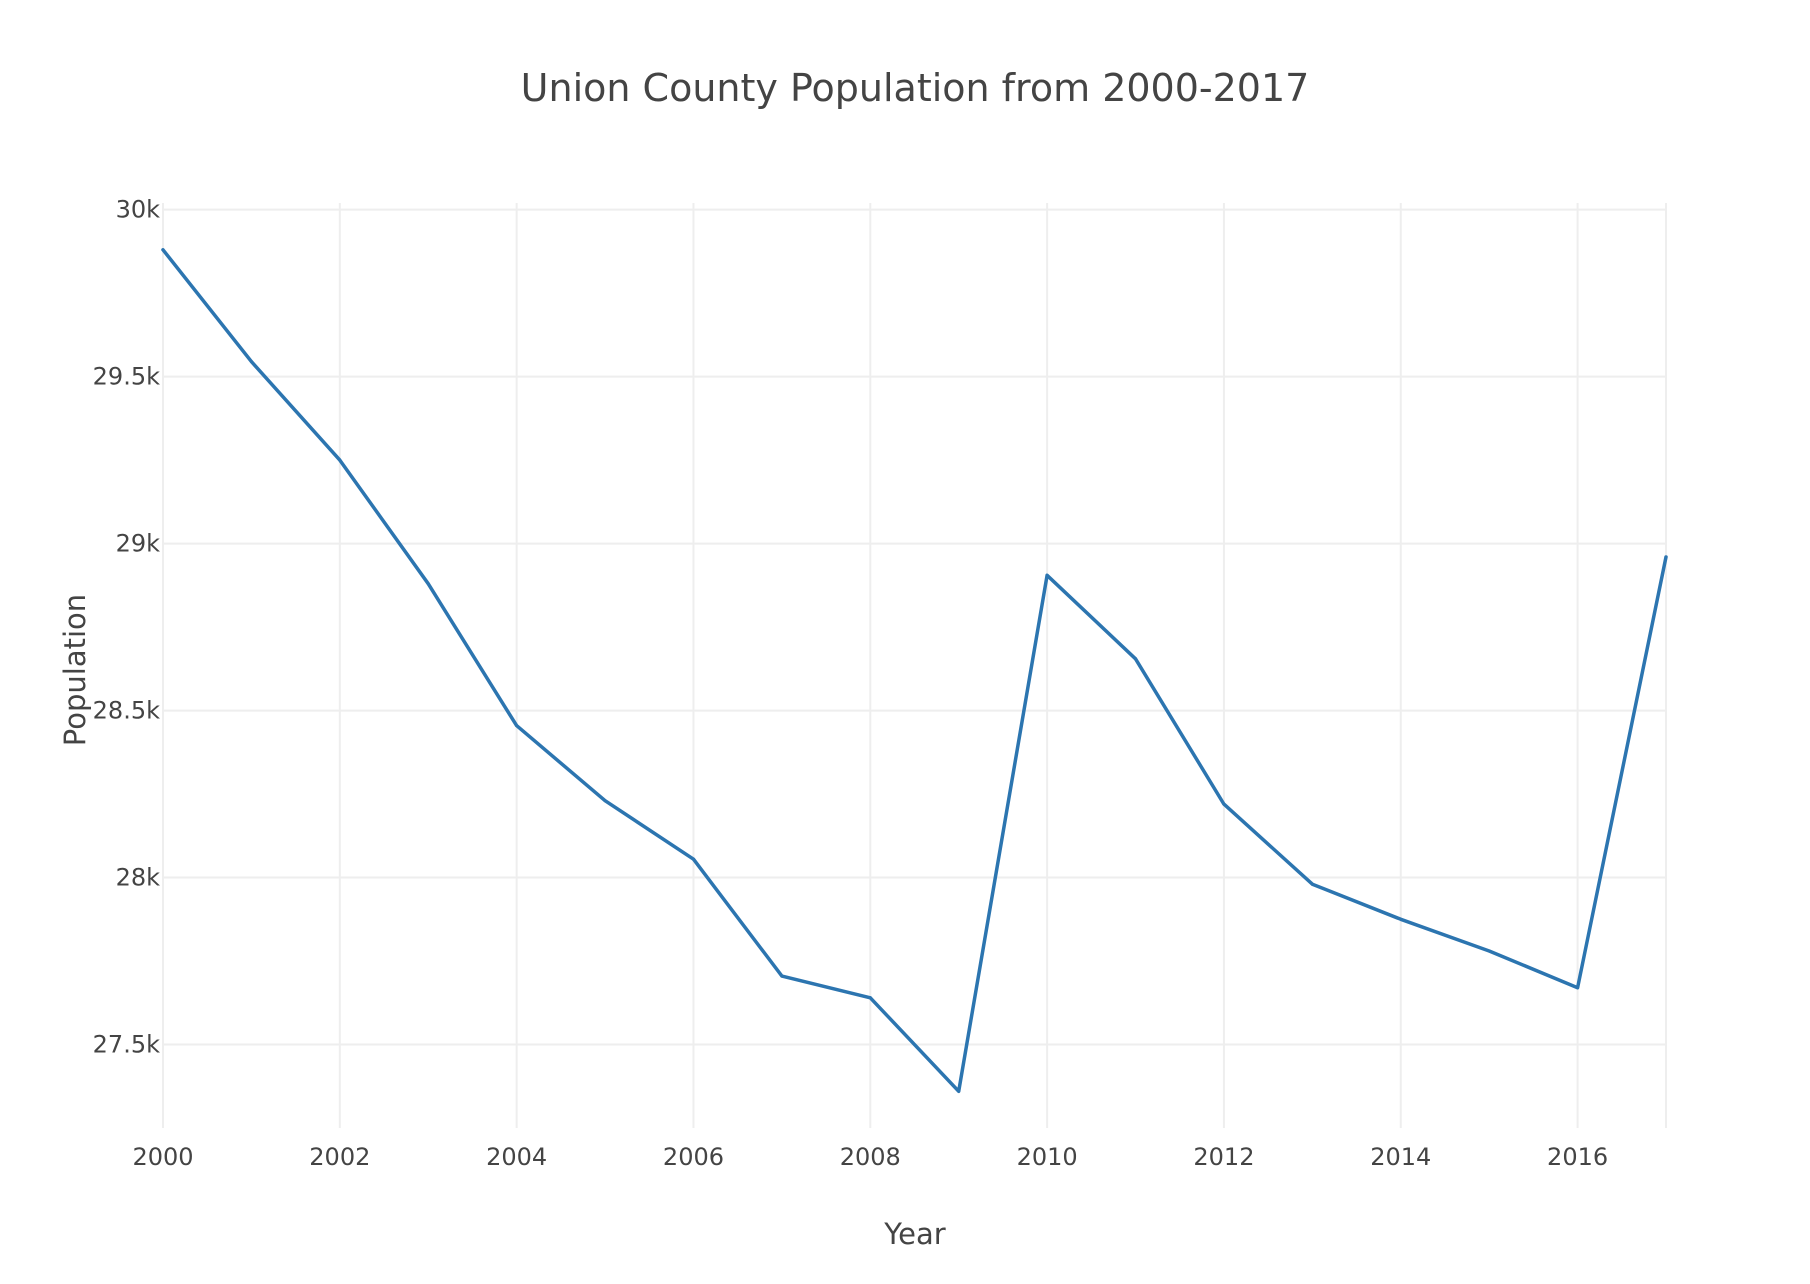 The width and height of the screenshot is (1810, 1284). I want to click on chart-title: Union County Population from 2000-2017, so click(915, 88).